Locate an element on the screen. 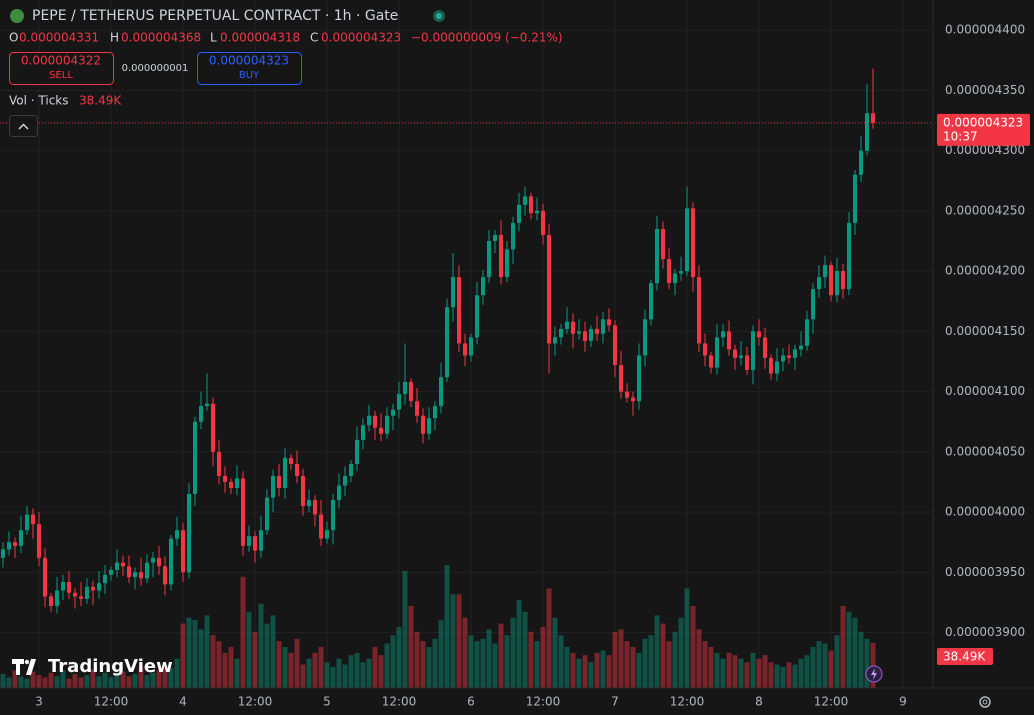 This screenshot has width=1034, height=715. ohlc-letter: O is located at coordinates (13, 38).